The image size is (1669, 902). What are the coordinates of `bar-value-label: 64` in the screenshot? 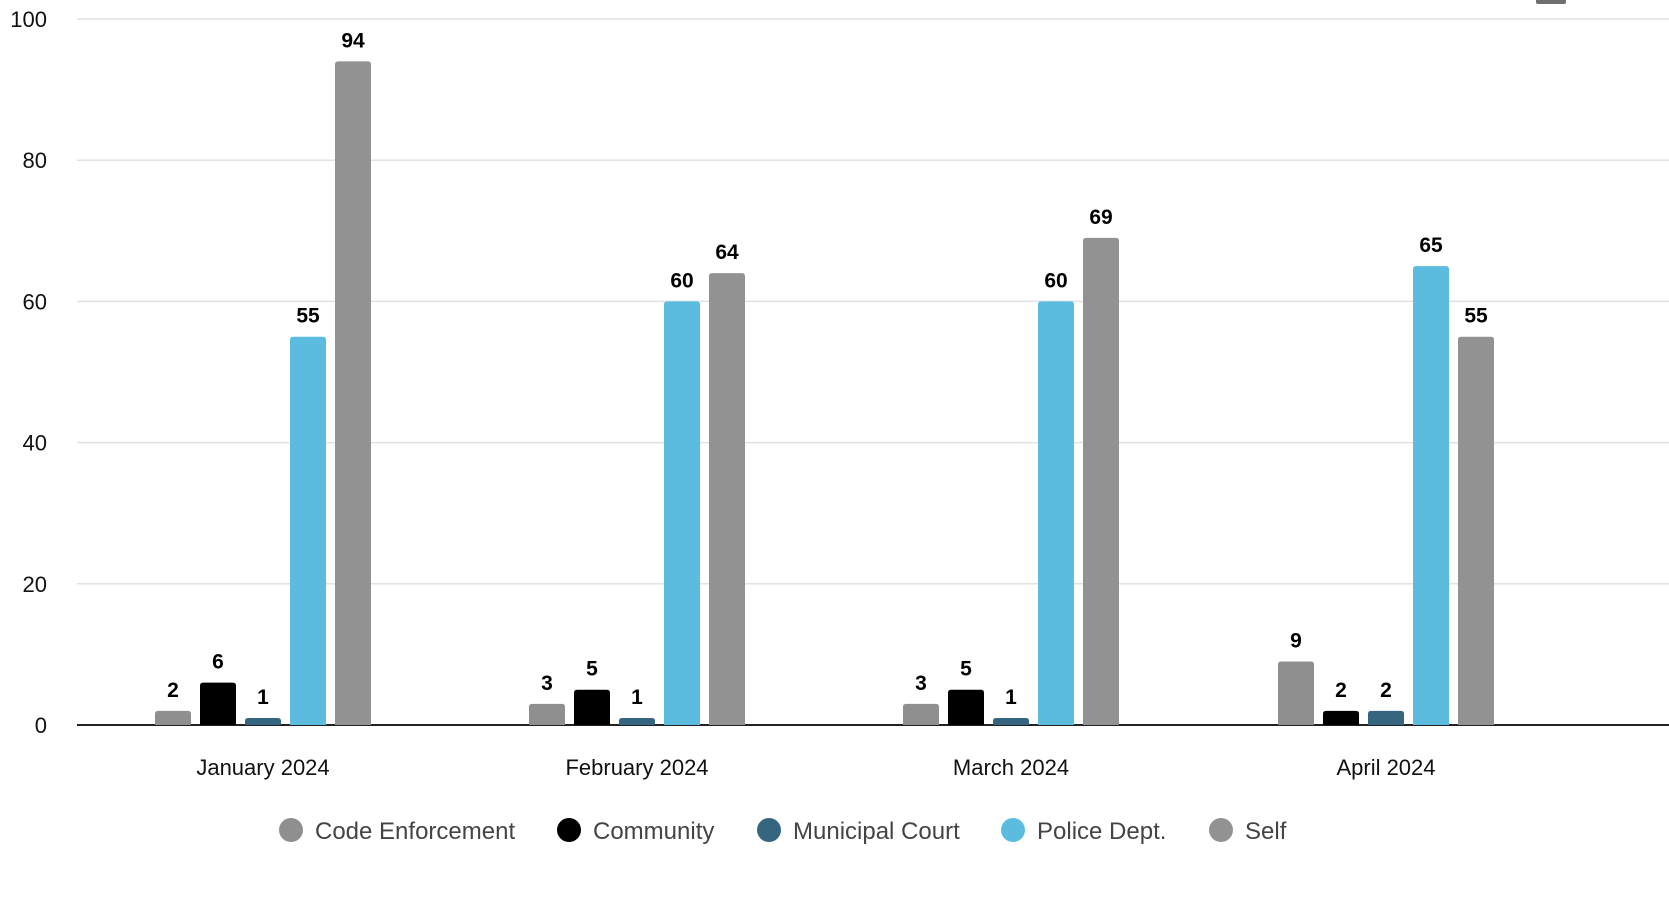 It's located at (727, 252).